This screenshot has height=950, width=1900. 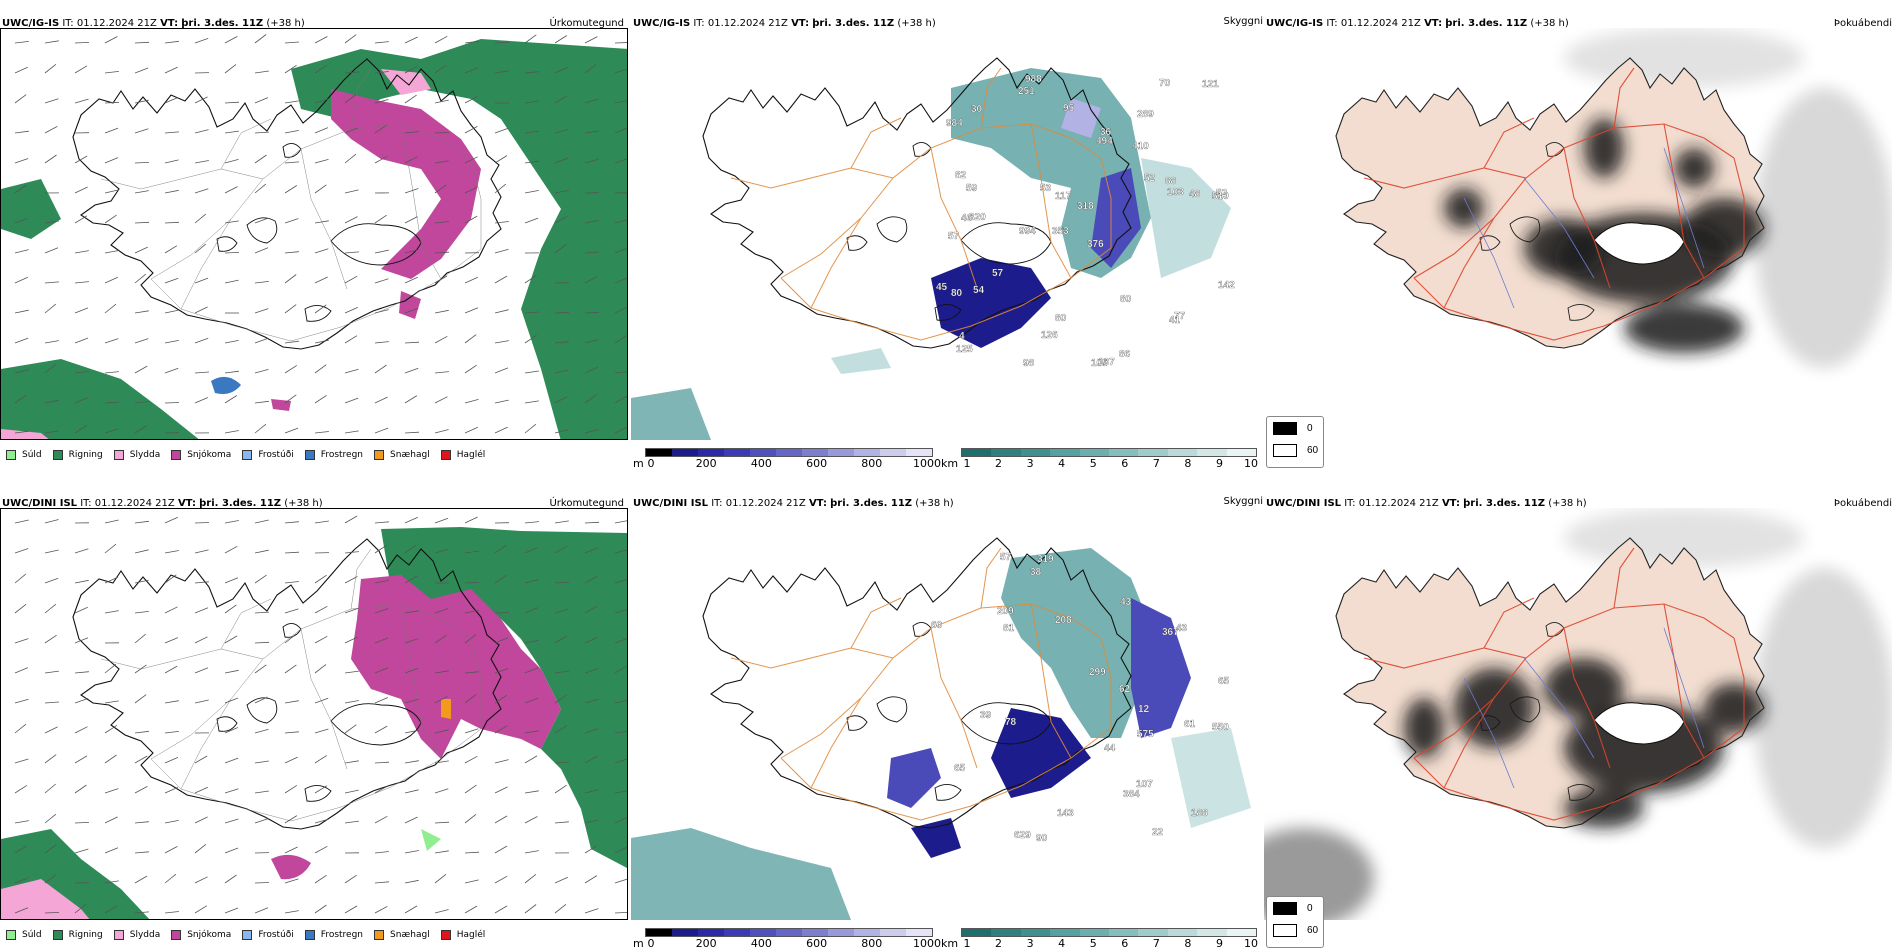 What do you see at coordinates (950, 463) in the screenshot?
I see `colorbar-unit: km` at bounding box center [950, 463].